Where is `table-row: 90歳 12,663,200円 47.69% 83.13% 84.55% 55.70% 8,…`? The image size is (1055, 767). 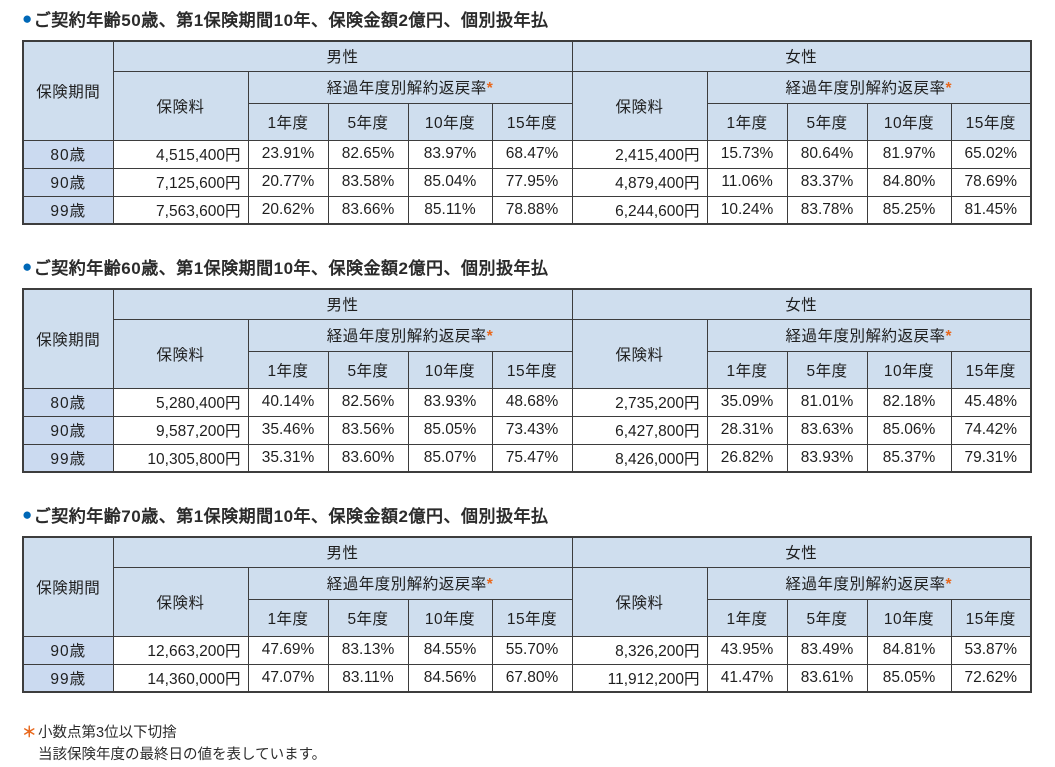
table-row: 90歳 12,663,200円 47.69% 83.13% 84.55% 55.70% 8,… is located at coordinates (527, 650).